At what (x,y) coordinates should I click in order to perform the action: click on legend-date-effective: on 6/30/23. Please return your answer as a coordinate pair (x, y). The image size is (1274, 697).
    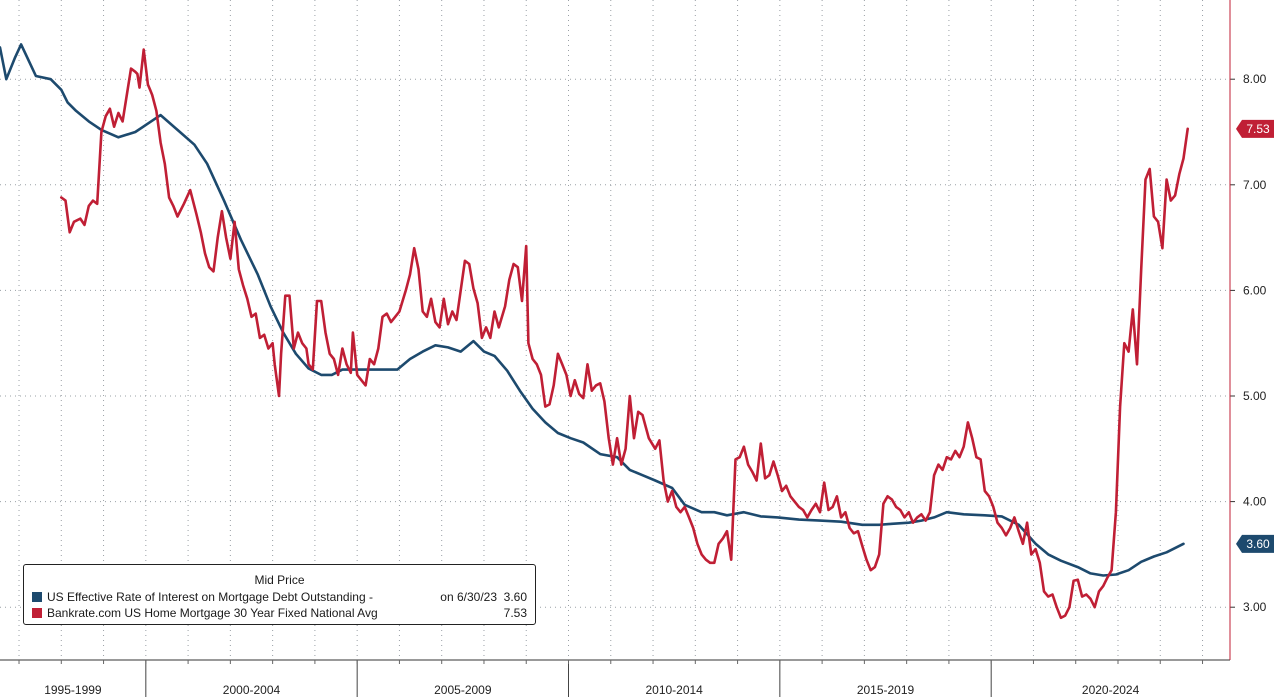
    Looking at the image, I should click on (468, 596).